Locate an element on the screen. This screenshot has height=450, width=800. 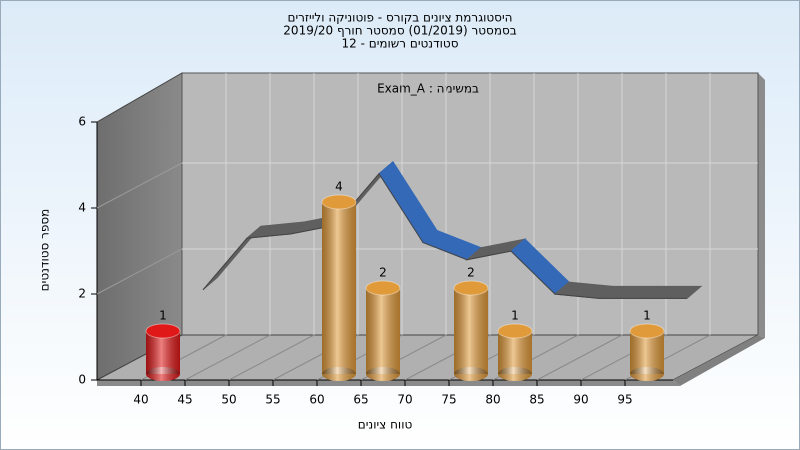
x-tick-label: 60 is located at coordinates (316, 400).